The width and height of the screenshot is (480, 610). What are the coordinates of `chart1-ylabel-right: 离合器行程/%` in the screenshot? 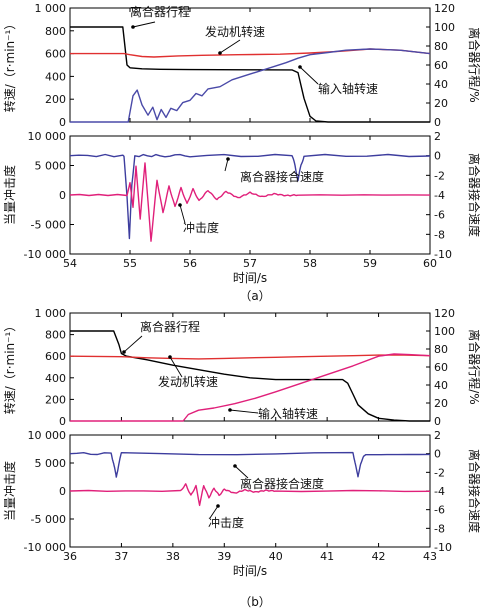 It's located at (473, 64).